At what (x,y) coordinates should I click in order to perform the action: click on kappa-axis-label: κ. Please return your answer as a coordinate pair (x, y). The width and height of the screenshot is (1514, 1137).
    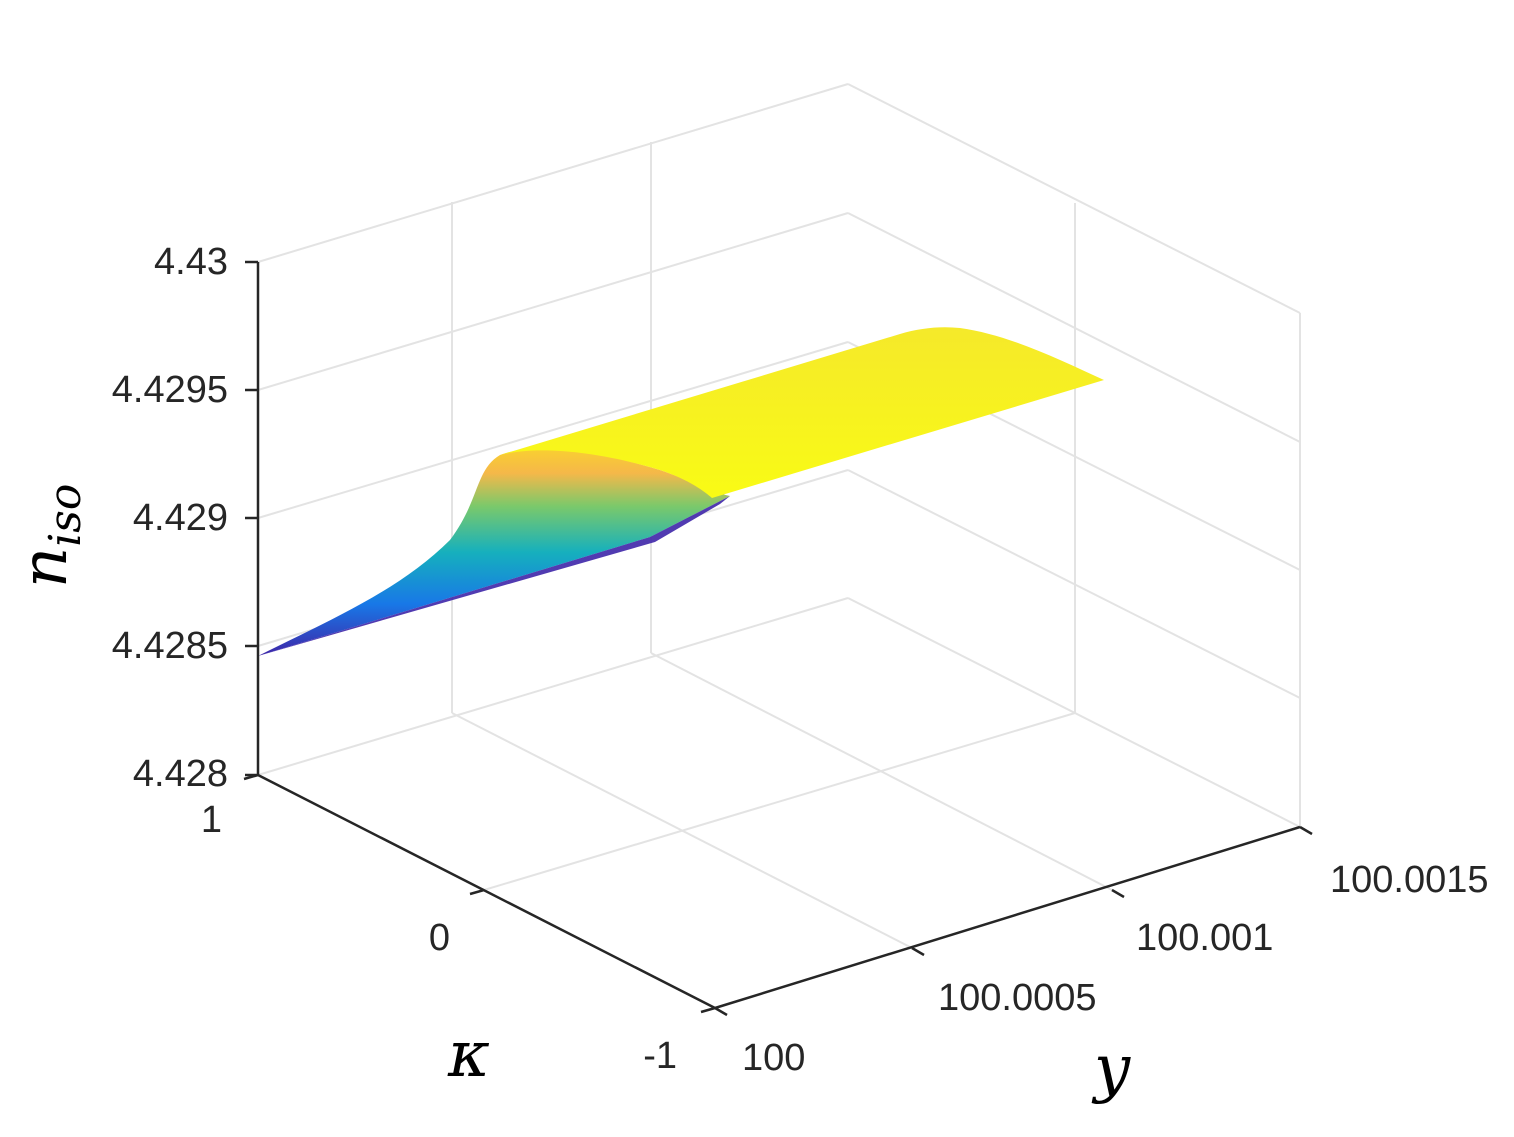
    Looking at the image, I should click on (468, 1055).